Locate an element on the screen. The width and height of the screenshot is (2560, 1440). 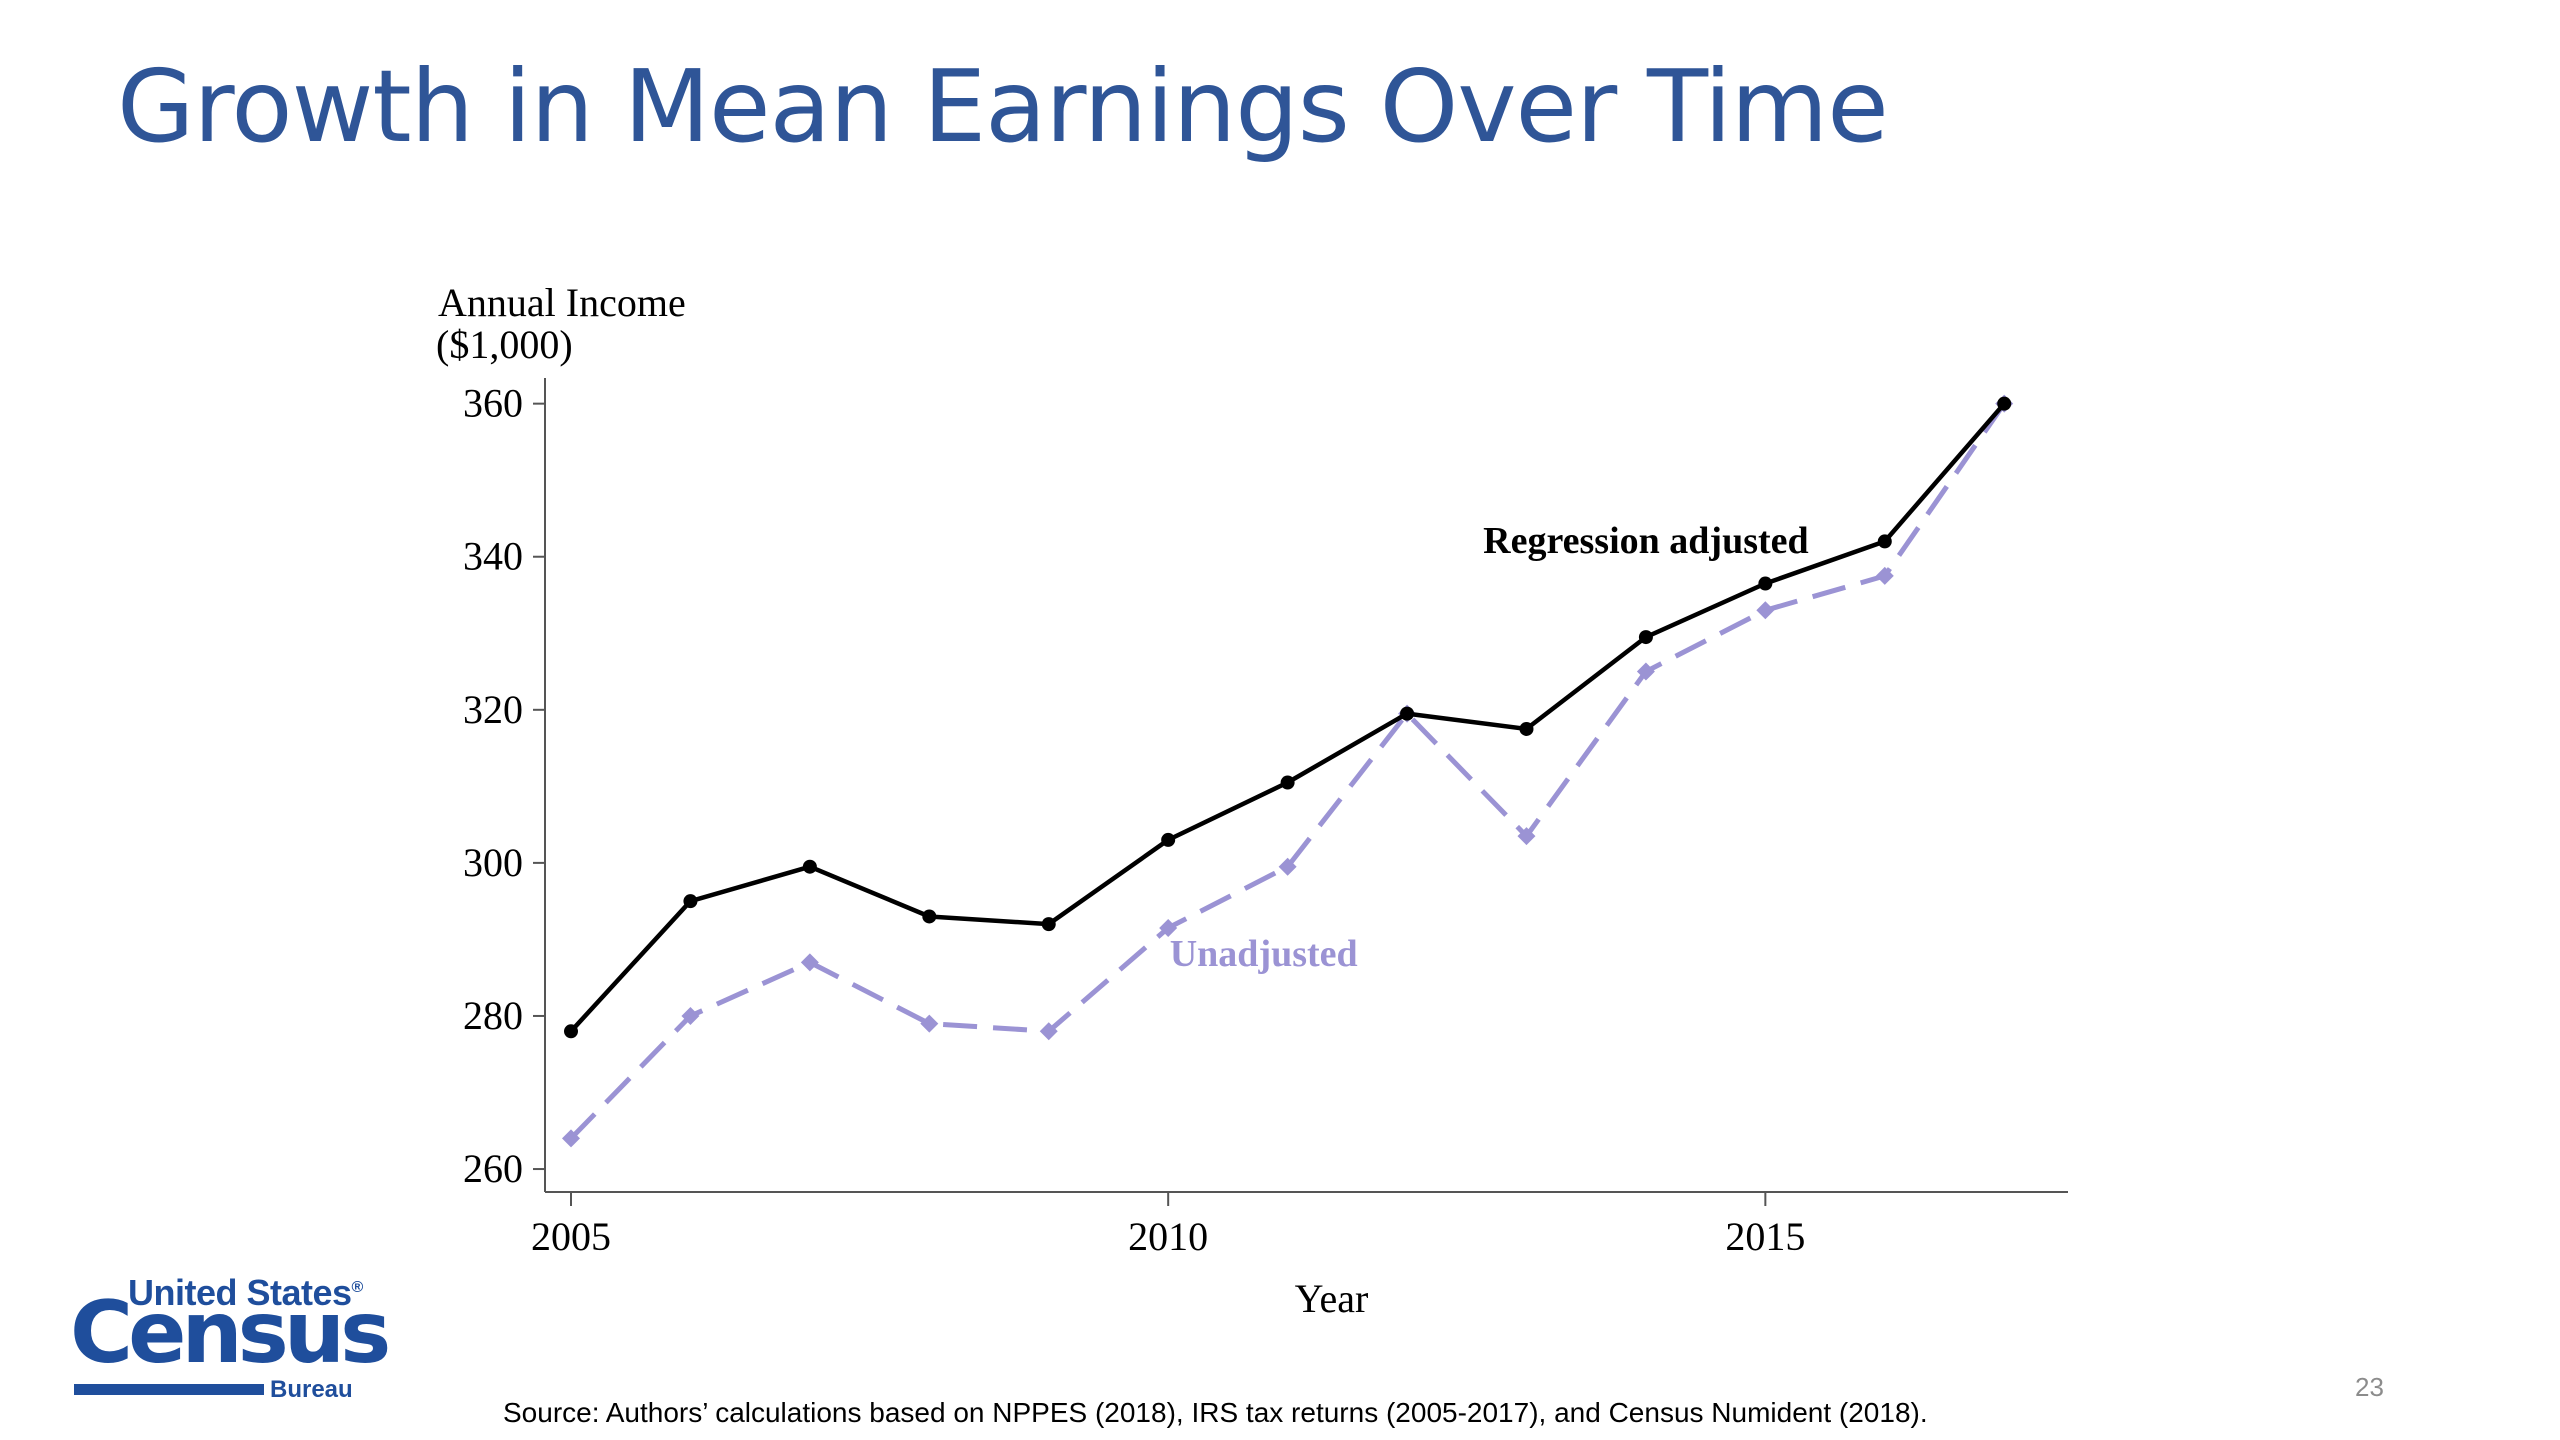
y-axis-title: Annual Income is located at coordinates (562, 302).